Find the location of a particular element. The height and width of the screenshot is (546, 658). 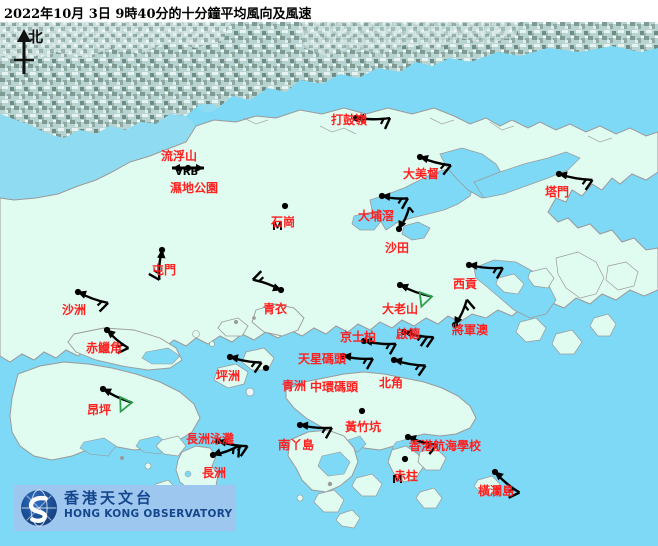

station-label: 大老山 is located at coordinates (400, 309).